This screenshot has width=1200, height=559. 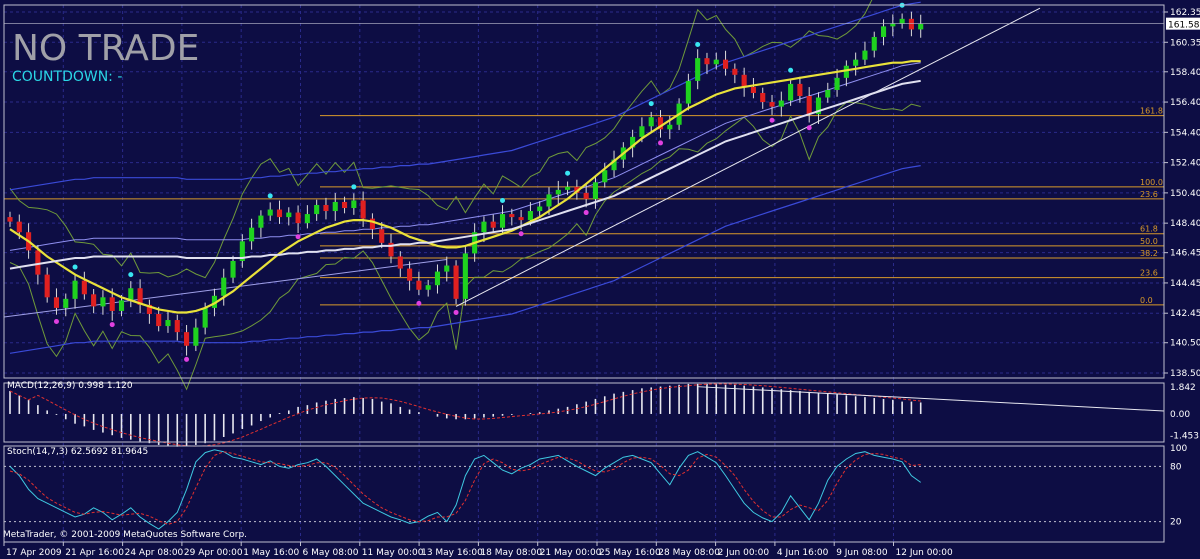 What do you see at coordinates (1185, 164) in the screenshot?
I see `price-label: 152.40` at bounding box center [1185, 164].